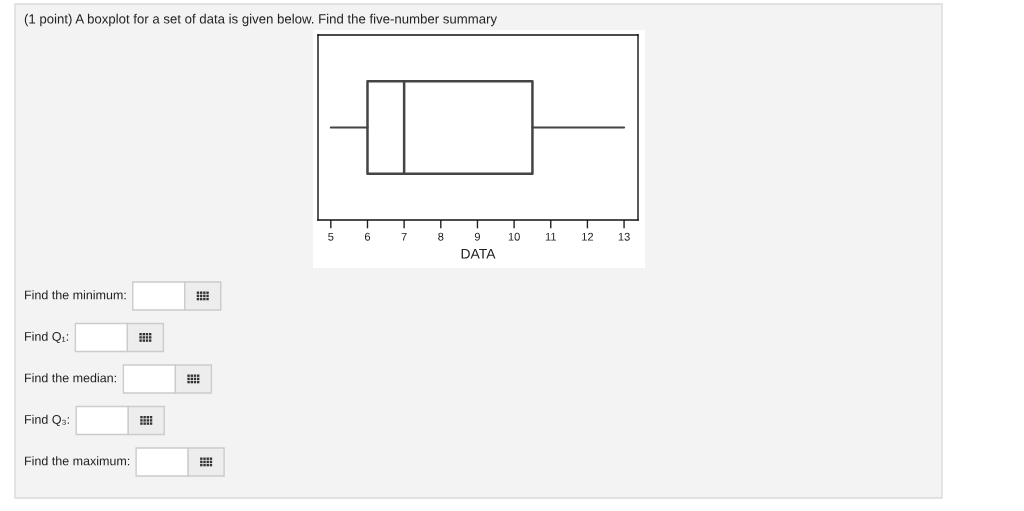  I want to click on text: Find the maximum:, so click(77, 461).